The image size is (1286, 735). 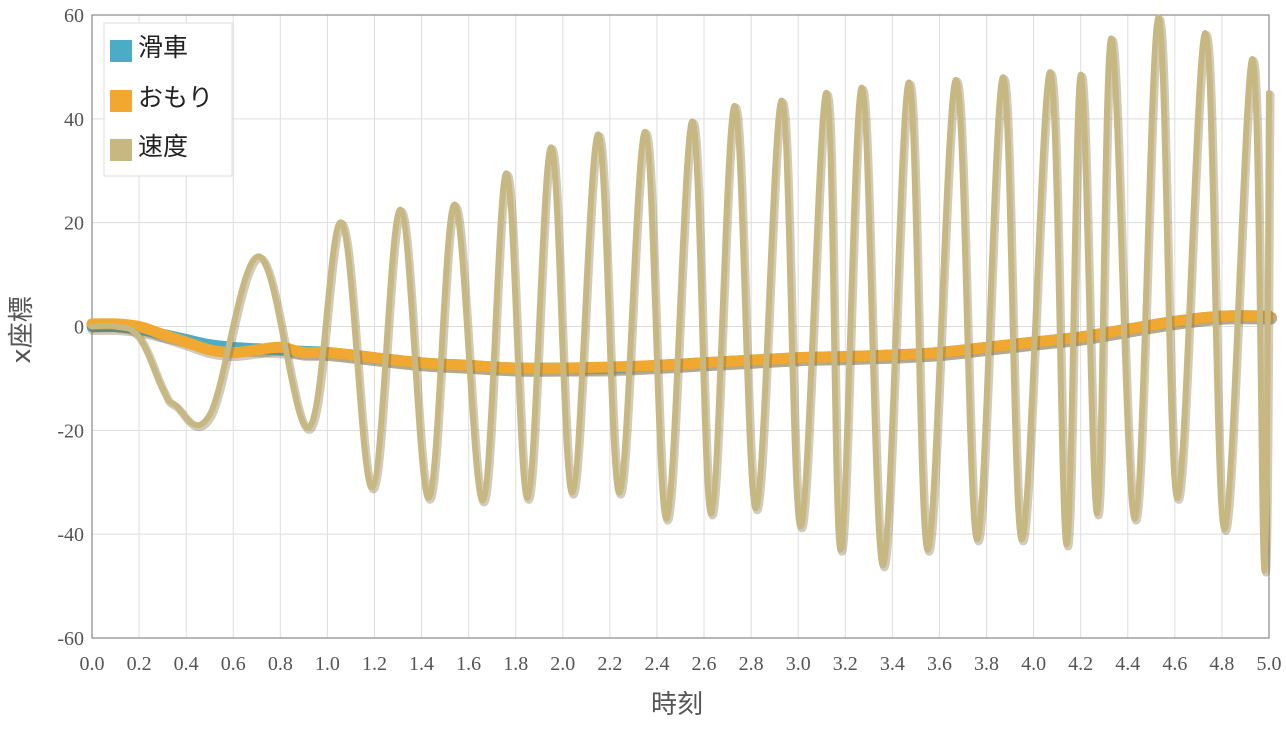 What do you see at coordinates (186, 664) in the screenshot?
I see `x-tick-label: 0.4` at bounding box center [186, 664].